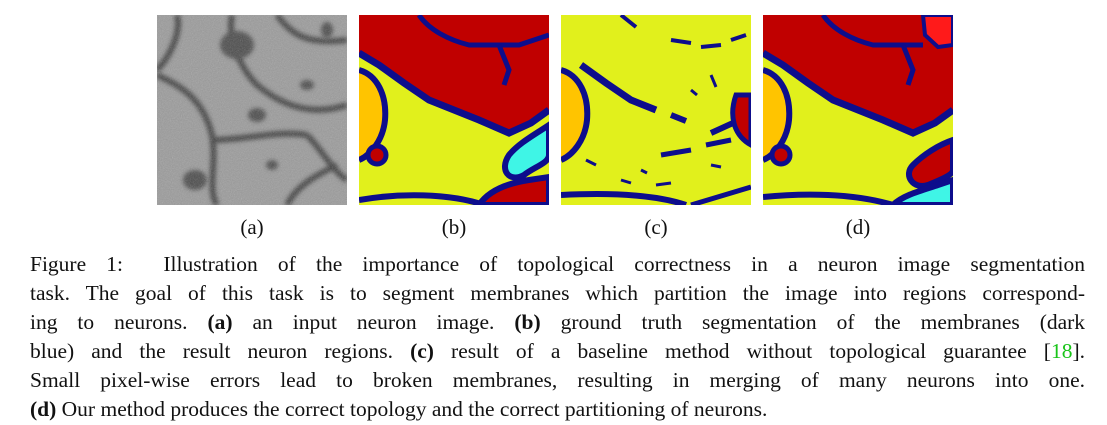 The width and height of the screenshot is (1107, 425). I want to click on panel-label-a: (a), so click(252, 227).